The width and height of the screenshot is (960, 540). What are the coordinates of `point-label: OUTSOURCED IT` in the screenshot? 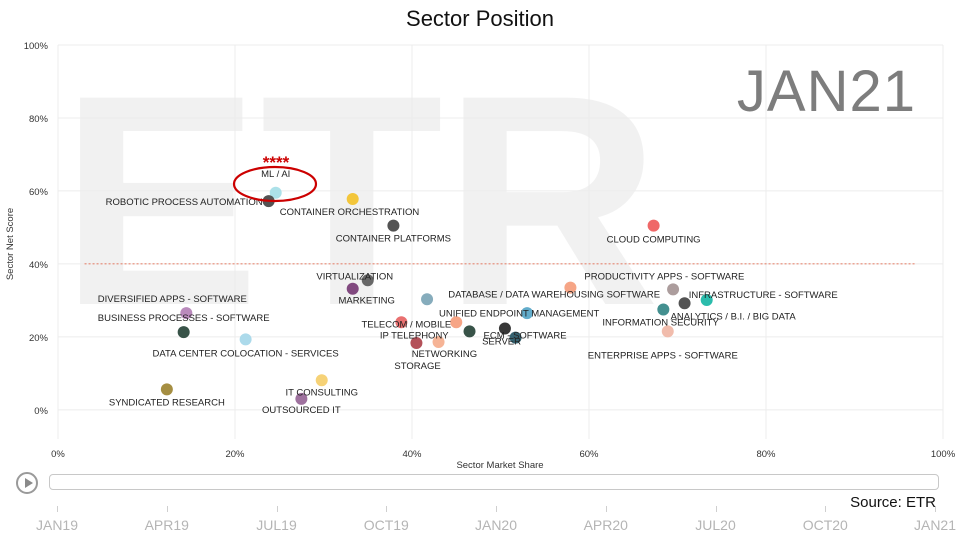 It's located at (301, 410).